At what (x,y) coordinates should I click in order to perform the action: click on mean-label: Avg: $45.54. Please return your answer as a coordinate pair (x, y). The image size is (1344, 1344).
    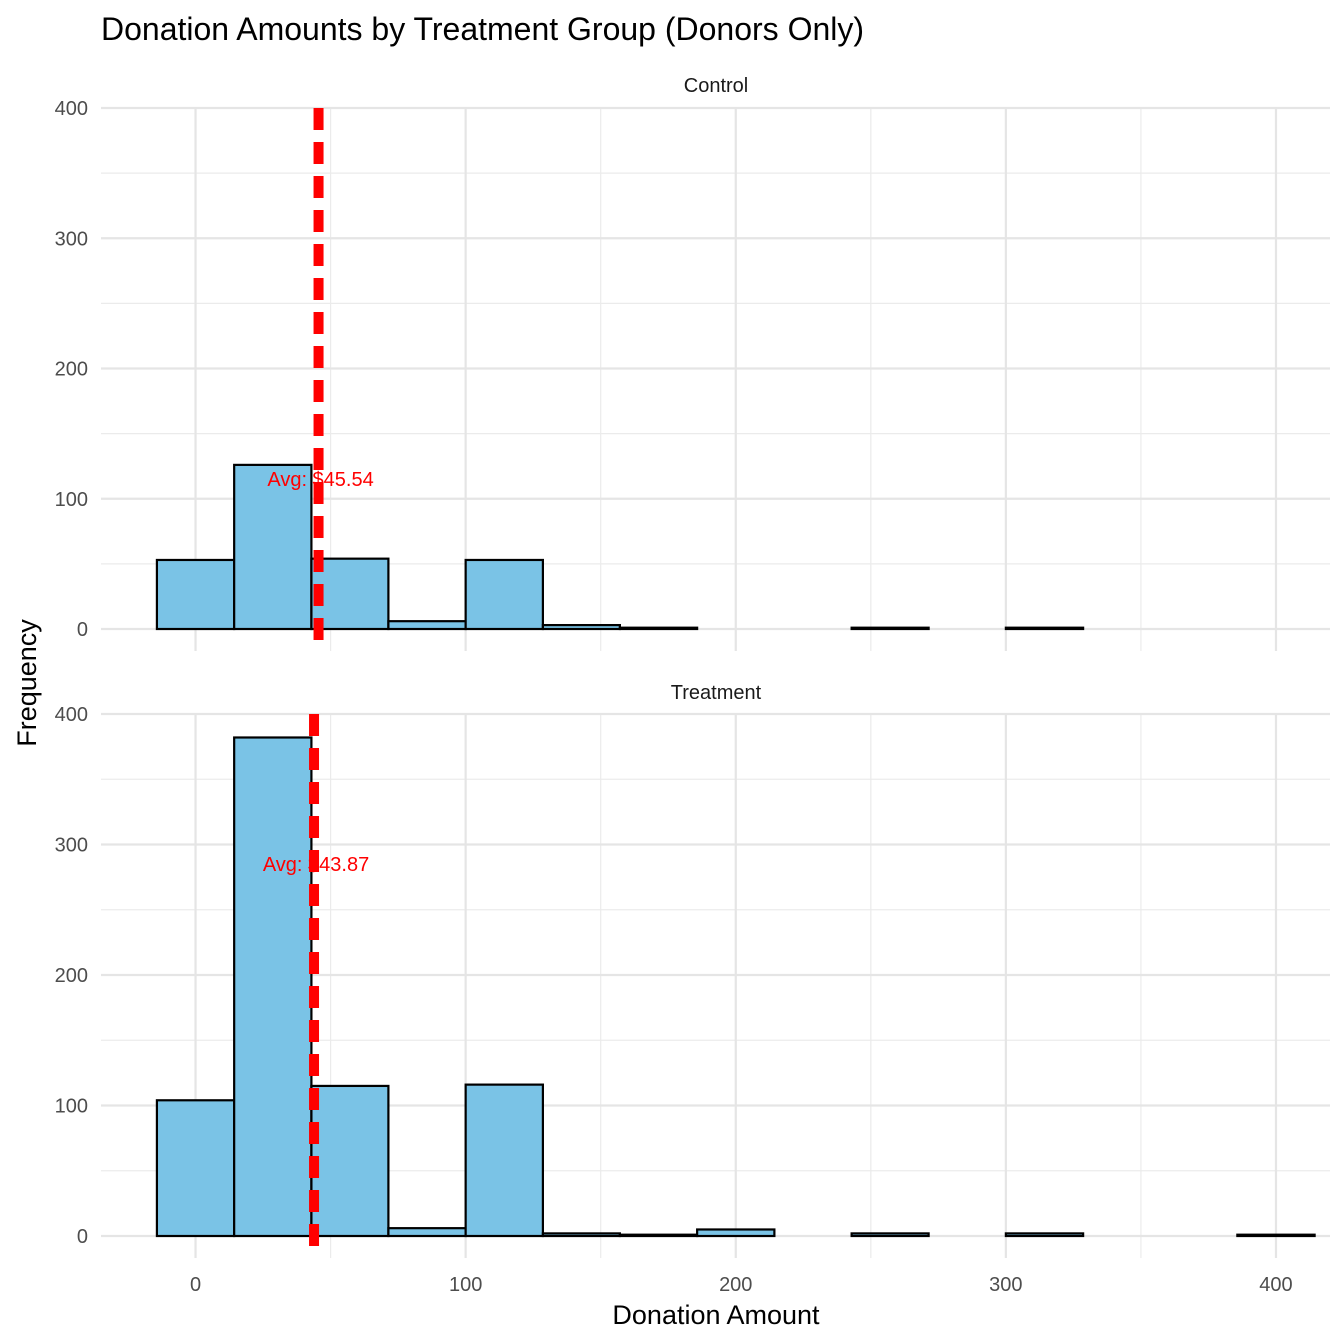
    Looking at the image, I should click on (320, 480).